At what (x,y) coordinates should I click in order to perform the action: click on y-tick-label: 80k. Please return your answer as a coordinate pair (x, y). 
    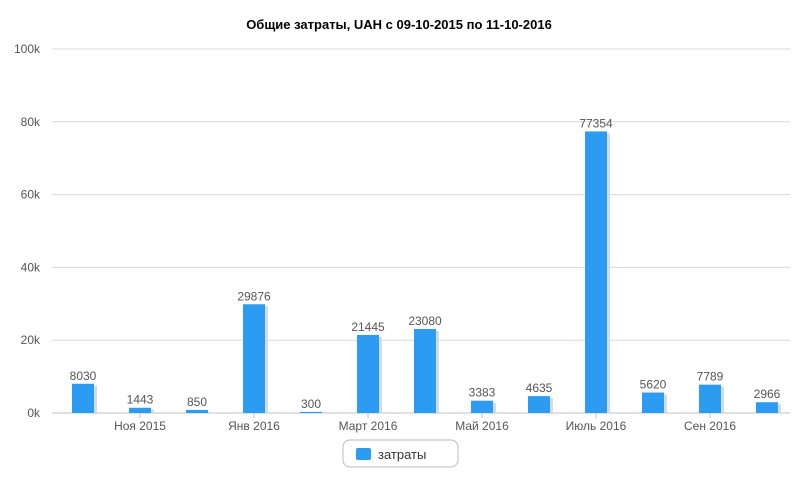
    Looking at the image, I should click on (31, 122).